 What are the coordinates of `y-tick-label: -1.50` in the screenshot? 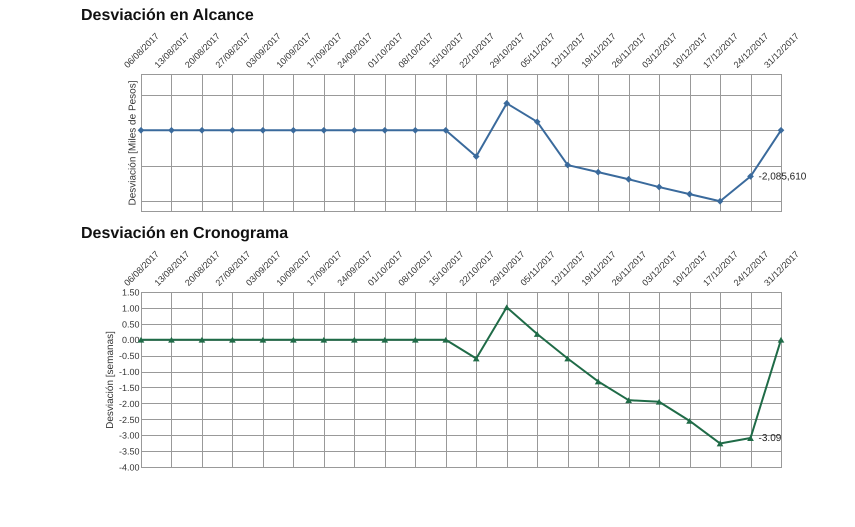 It's located at (129, 387).